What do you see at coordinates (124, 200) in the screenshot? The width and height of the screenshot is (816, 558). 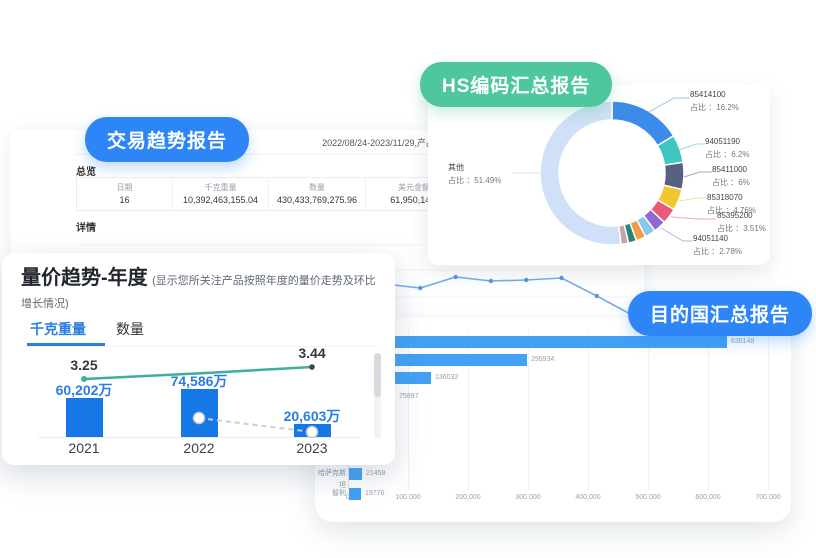 I see `summary-col-value: 16` at bounding box center [124, 200].